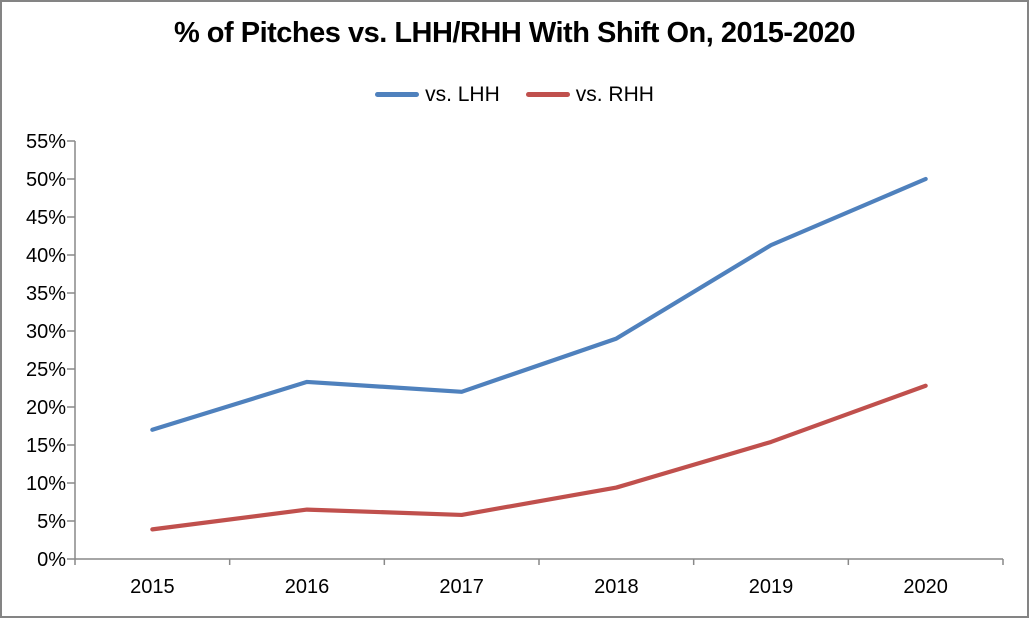 Image resolution: width=1029 pixels, height=618 pixels. I want to click on legend-item-vs-rhh: vs. RHH, so click(589, 94).